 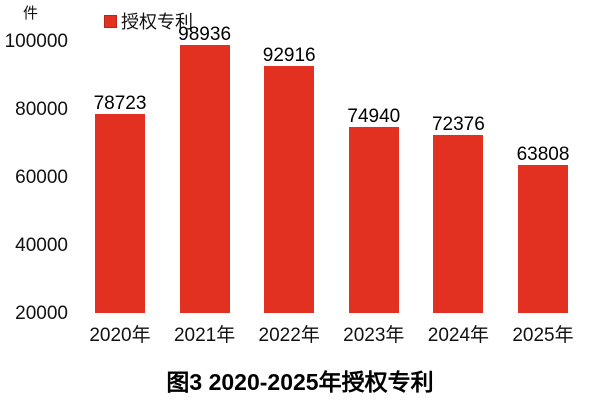 What do you see at coordinates (458, 335) in the screenshot?
I see `x-axis-label: 2024年` at bounding box center [458, 335].